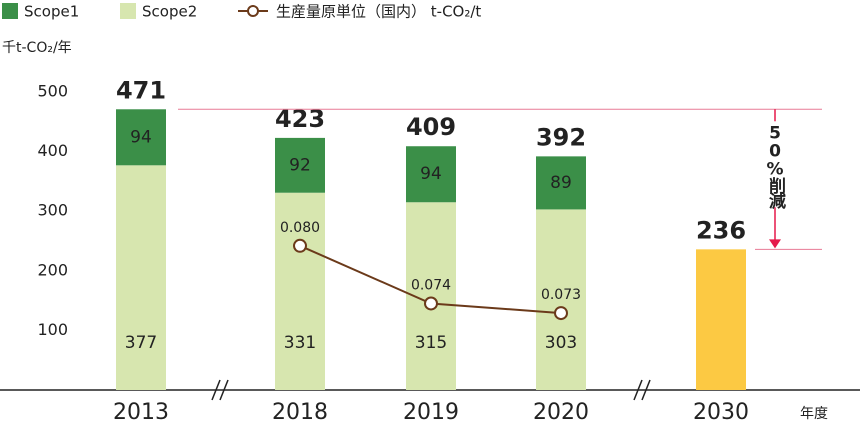 Image resolution: width=860 pixels, height=426 pixels. What do you see at coordinates (52, 150) in the screenshot?
I see `y-tick-label: 400` at bounding box center [52, 150].